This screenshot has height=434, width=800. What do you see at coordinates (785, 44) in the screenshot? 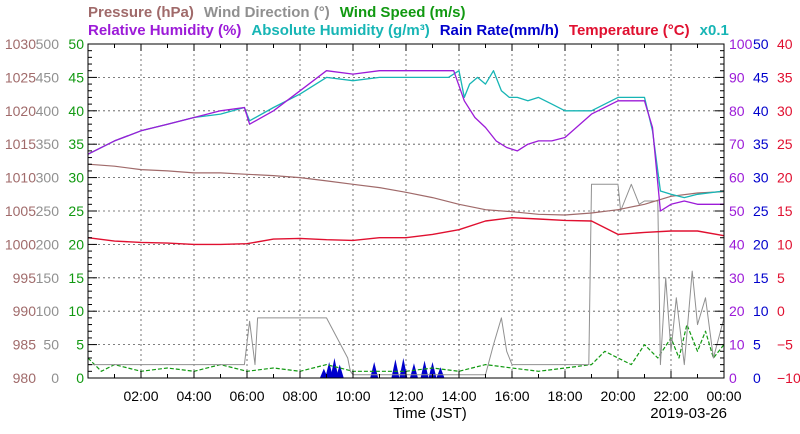
I see `temperature-tick-label: 40` at bounding box center [785, 44].